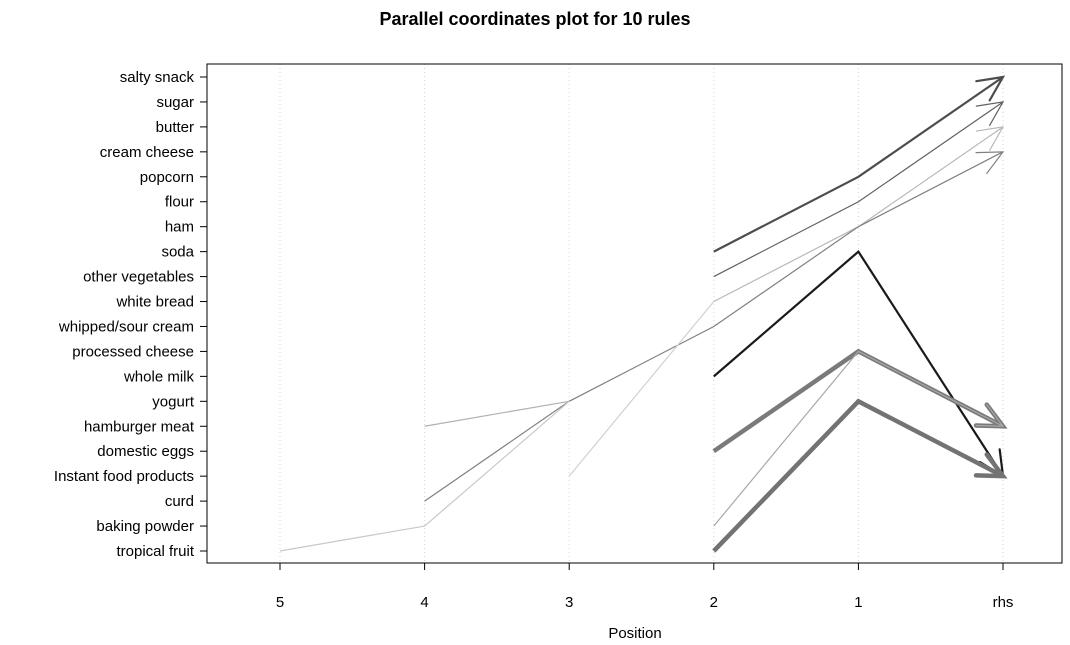  What do you see at coordinates (177, 252) in the screenshot?
I see `y-tick-label: soda` at bounding box center [177, 252].